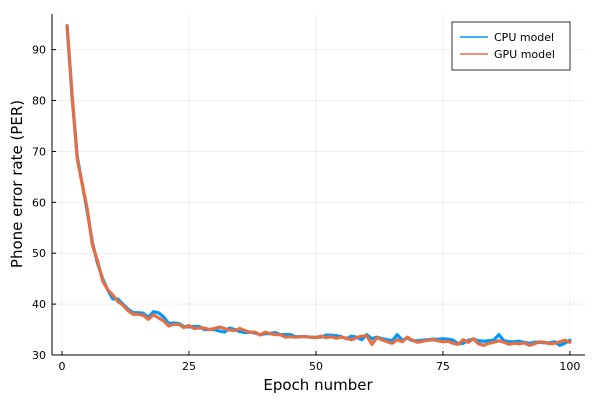 The height and width of the screenshot is (404, 600). Describe the element at coordinates (39, 253) in the screenshot. I see `y-tick-label: 50` at that location.